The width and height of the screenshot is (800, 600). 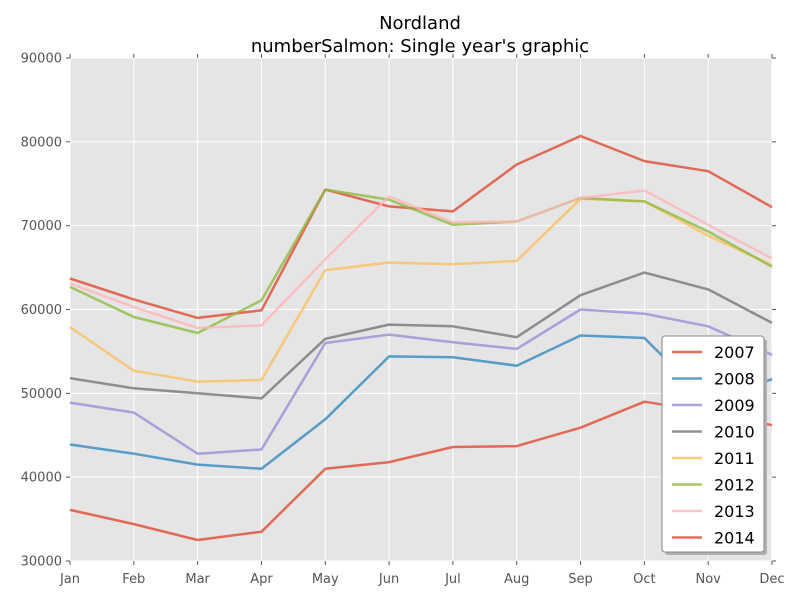 What do you see at coordinates (41, 394) in the screenshot?
I see `y-tick-label: 50000` at bounding box center [41, 394].